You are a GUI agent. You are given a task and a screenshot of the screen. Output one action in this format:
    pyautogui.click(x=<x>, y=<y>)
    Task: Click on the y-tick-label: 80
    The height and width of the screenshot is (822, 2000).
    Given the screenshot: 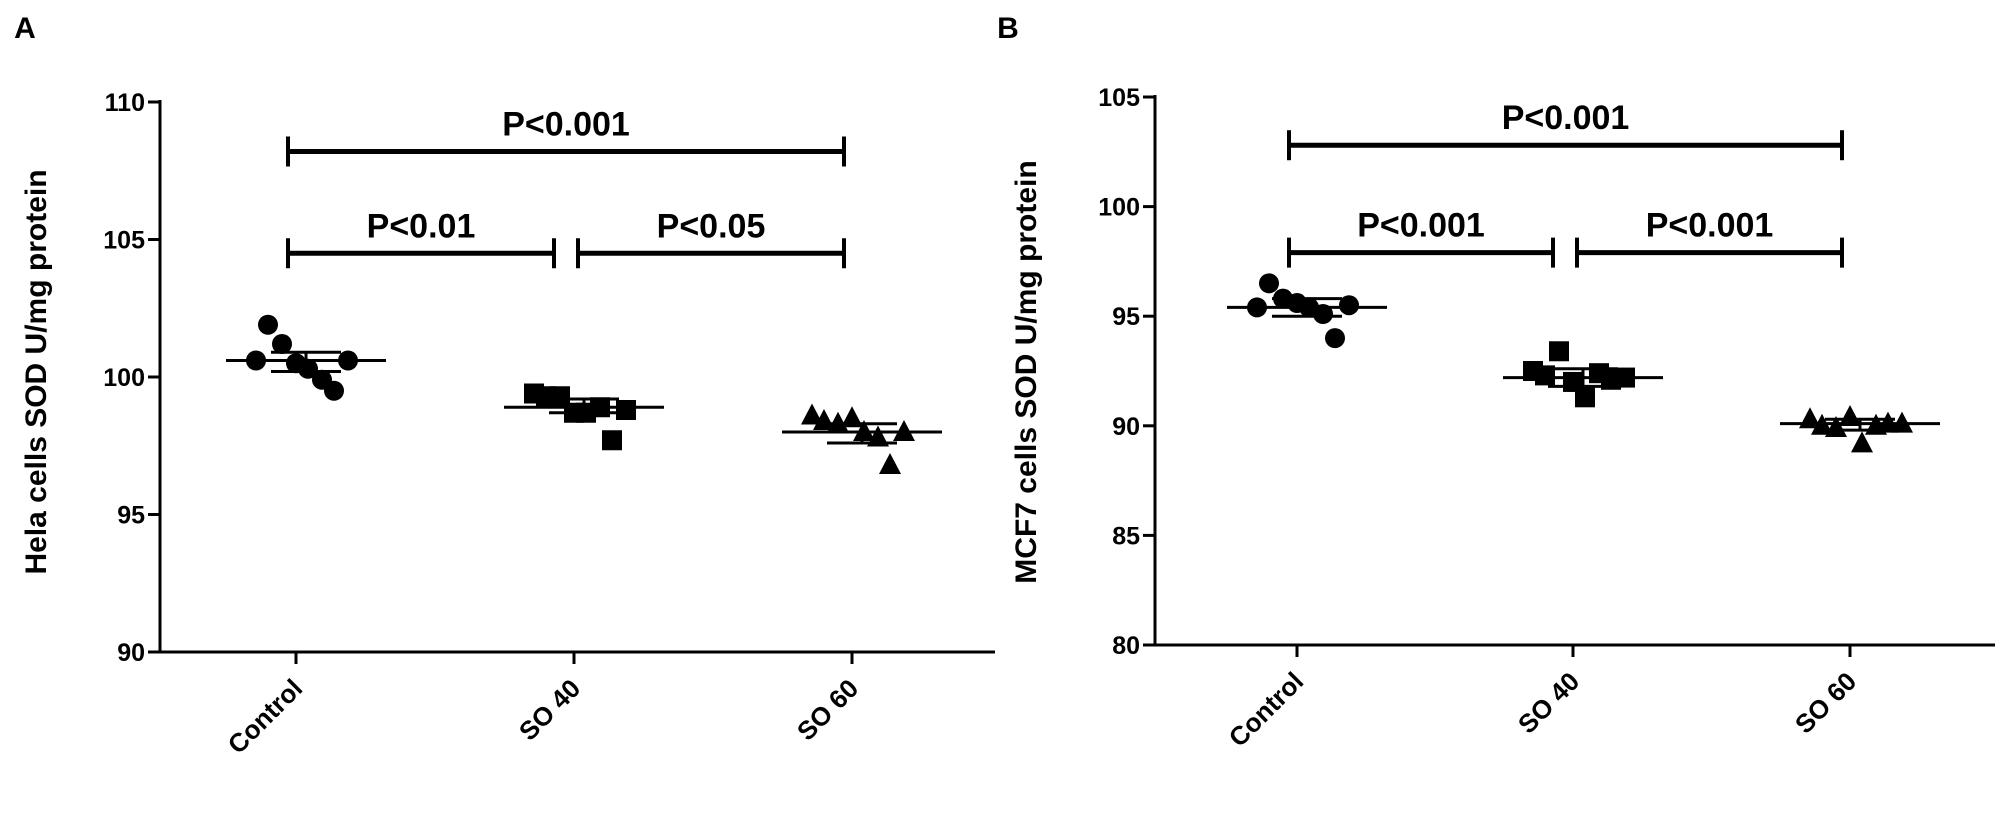 What is the action you would take?
    pyautogui.click(x=1126, y=646)
    